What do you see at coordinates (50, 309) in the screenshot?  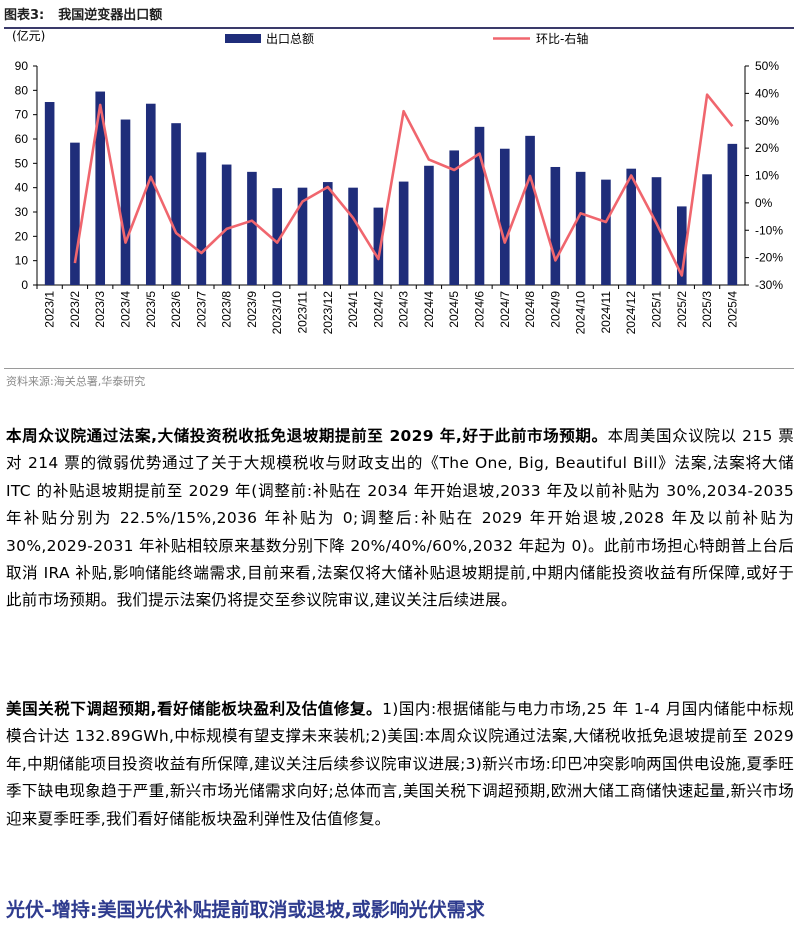 I see `x-tick-label: 2023/1` at bounding box center [50, 309].